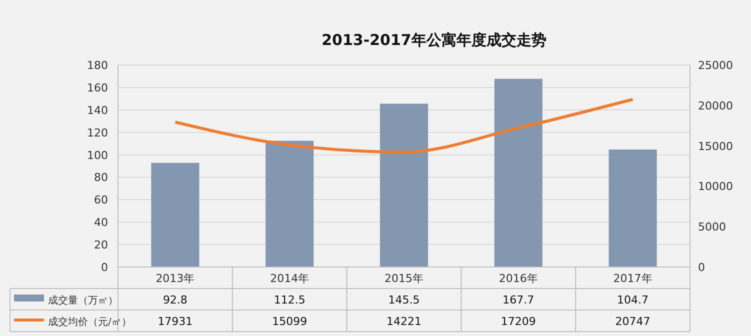 The width and height of the screenshot is (751, 336). I want to click on x-tick-label: 2013年, so click(175, 278).